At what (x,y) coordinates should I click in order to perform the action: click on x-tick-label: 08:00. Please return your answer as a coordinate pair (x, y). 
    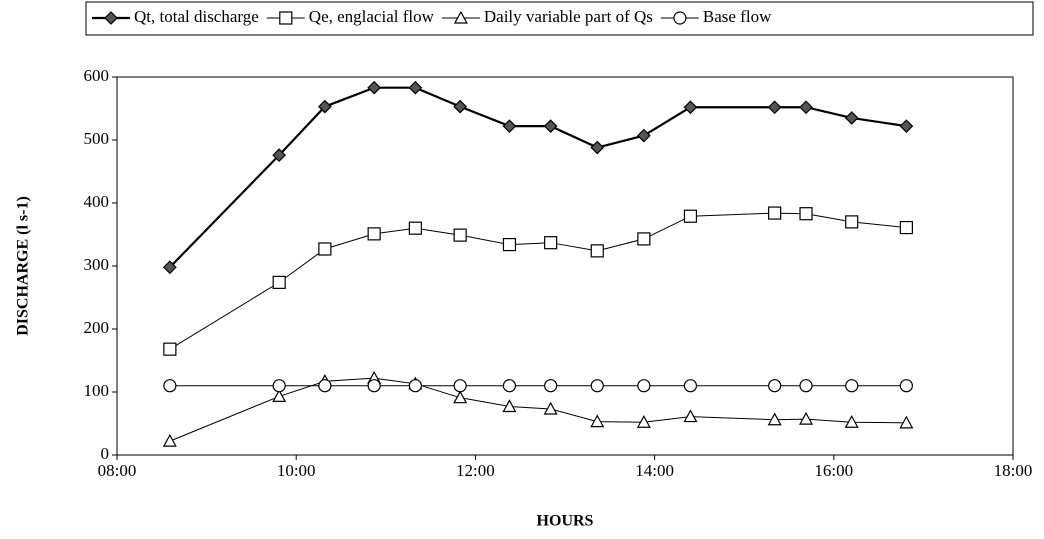
    Looking at the image, I should click on (117, 470).